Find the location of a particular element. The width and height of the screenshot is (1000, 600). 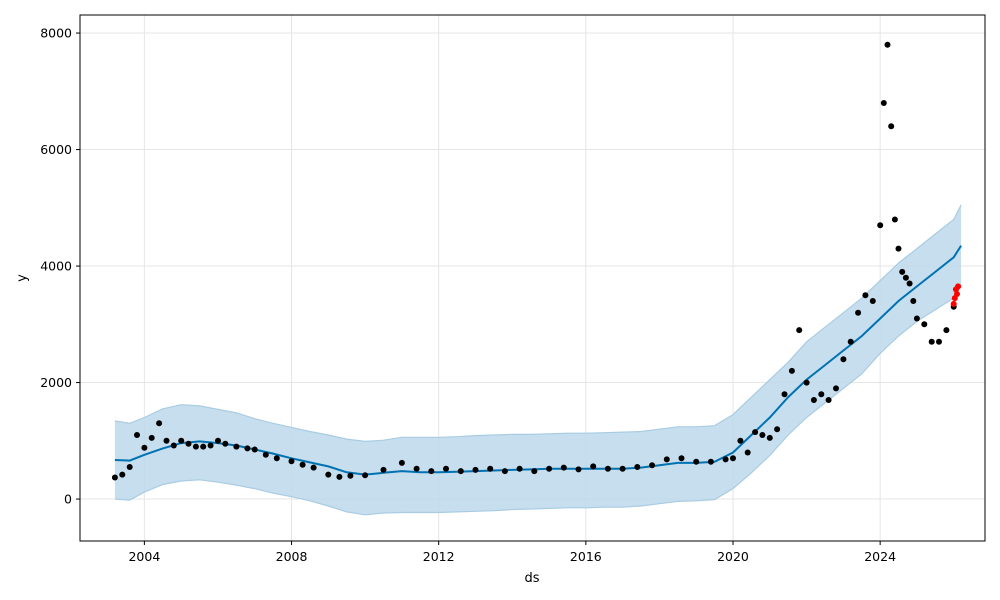

x-tick-label: 2016 is located at coordinates (586, 556).